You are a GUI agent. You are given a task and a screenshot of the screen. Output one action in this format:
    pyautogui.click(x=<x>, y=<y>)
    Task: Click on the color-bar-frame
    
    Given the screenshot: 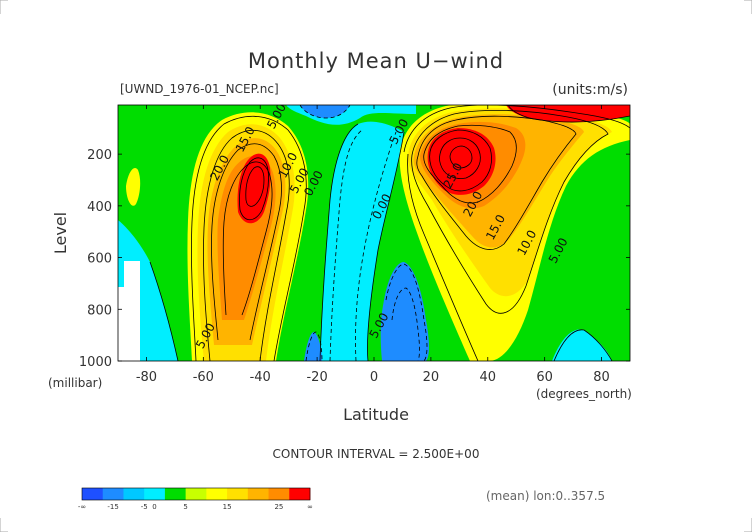 What is the action you would take?
    pyautogui.click(x=196, y=494)
    